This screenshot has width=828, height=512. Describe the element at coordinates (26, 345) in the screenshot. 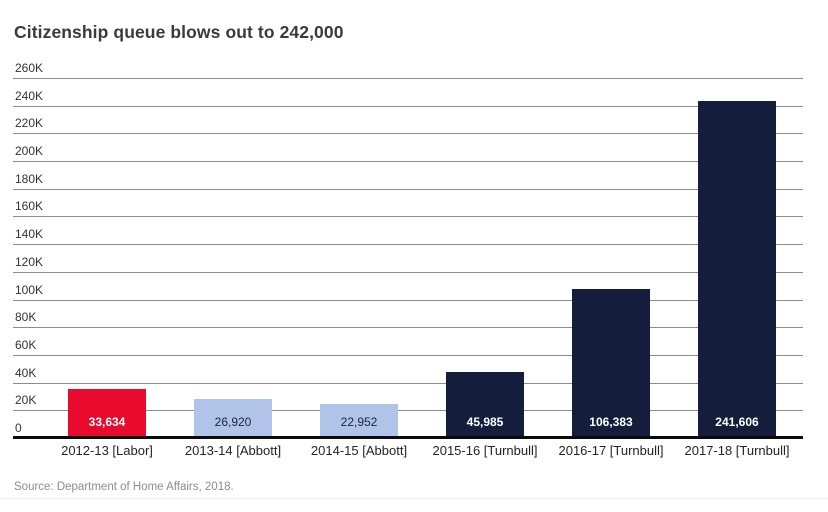

I see `y-tick-label: 60K` at that location.